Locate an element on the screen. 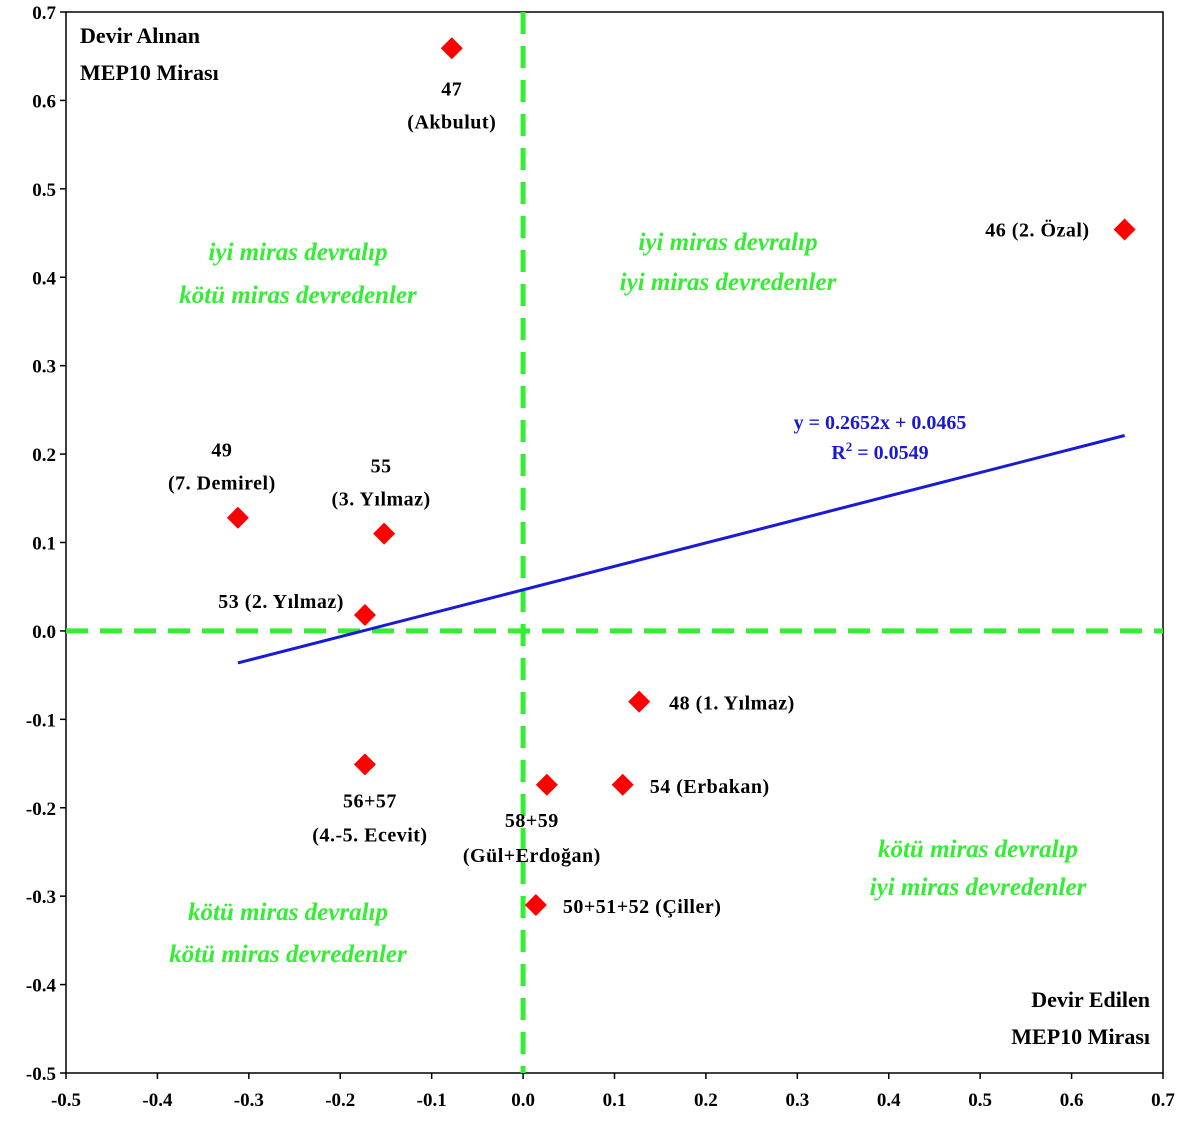 The width and height of the screenshot is (1198, 1124). point-label-line2: (7. Demirel) is located at coordinates (222, 484).